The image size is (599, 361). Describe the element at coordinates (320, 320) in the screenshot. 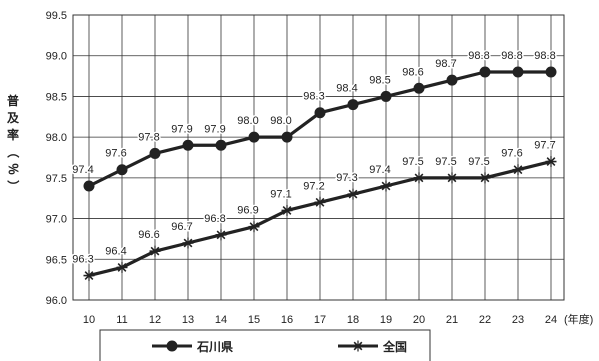

I see `x-tick-label: 17` at that location.